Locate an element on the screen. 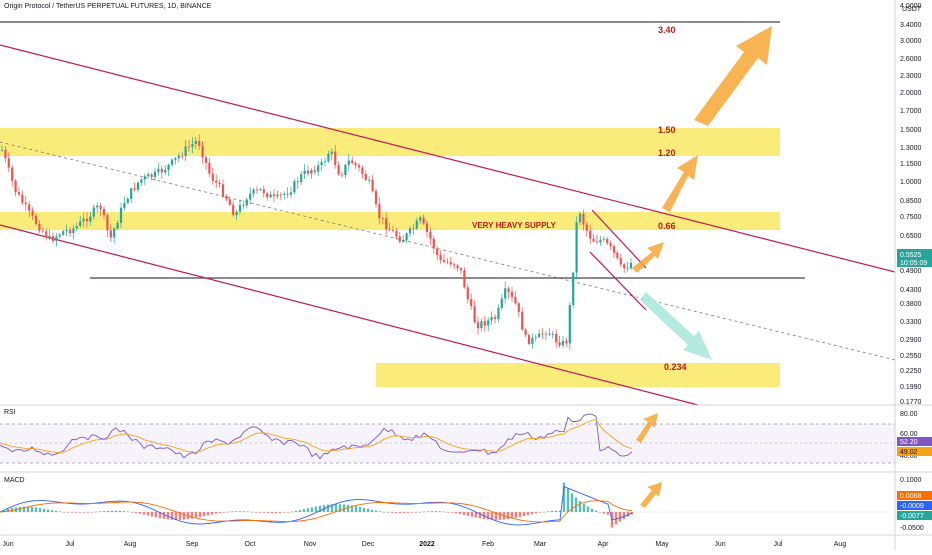 This screenshot has height=555, width=932. wedge-upper-line is located at coordinates (619, 239).